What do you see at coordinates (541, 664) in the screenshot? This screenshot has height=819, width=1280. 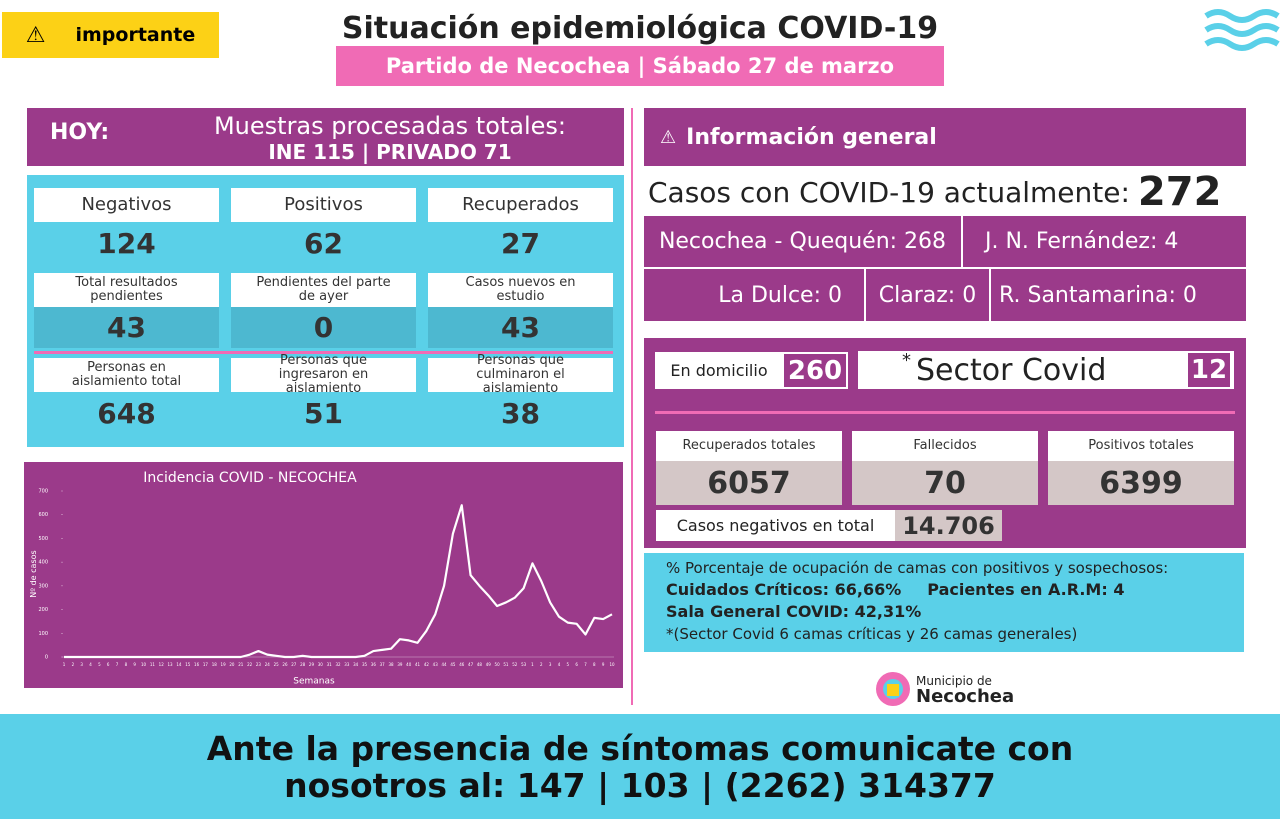 I see `x-tick-label: 2` at bounding box center [541, 664].